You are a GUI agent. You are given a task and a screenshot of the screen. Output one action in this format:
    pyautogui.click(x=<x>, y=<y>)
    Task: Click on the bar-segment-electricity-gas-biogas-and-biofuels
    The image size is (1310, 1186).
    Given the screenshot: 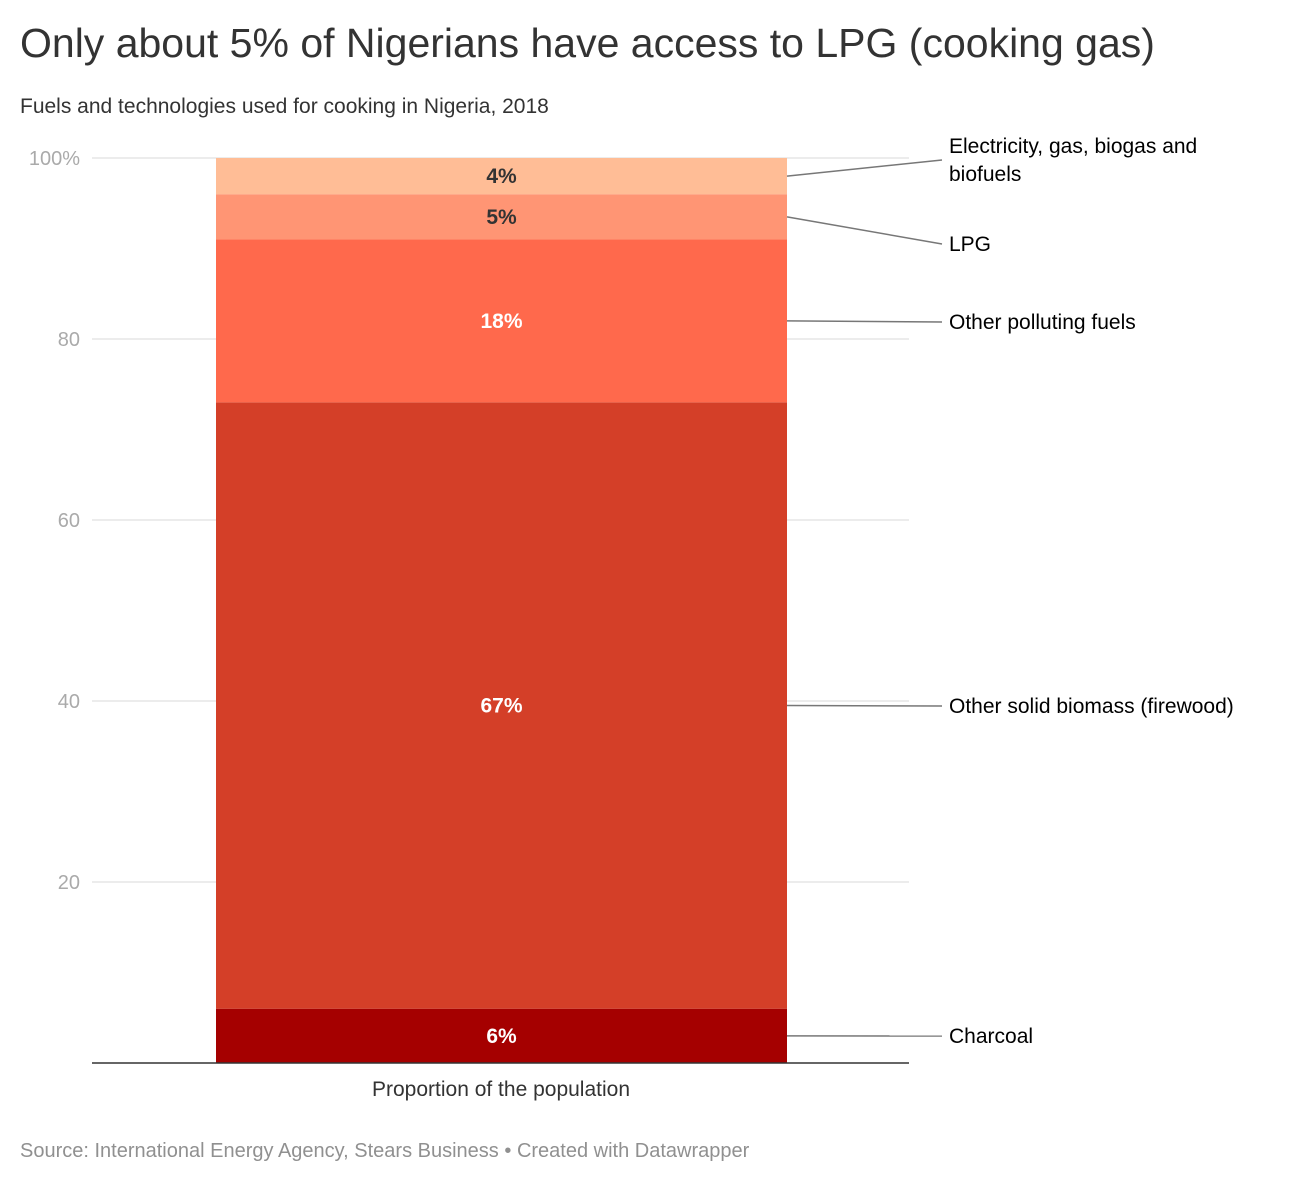 What is the action you would take?
    pyautogui.click(x=501, y=176)
    